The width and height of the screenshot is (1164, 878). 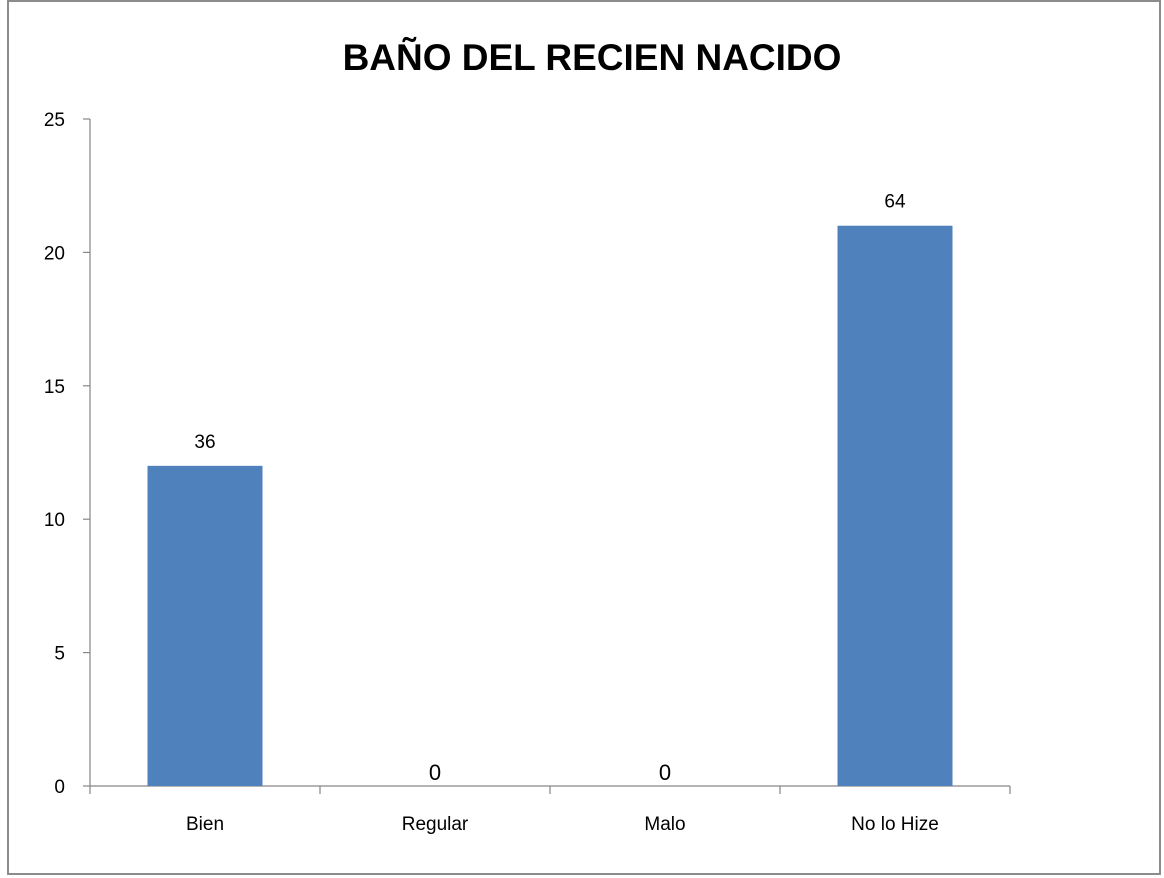 I want to click on y-tick-label: 5, so click(x=59, y=654).